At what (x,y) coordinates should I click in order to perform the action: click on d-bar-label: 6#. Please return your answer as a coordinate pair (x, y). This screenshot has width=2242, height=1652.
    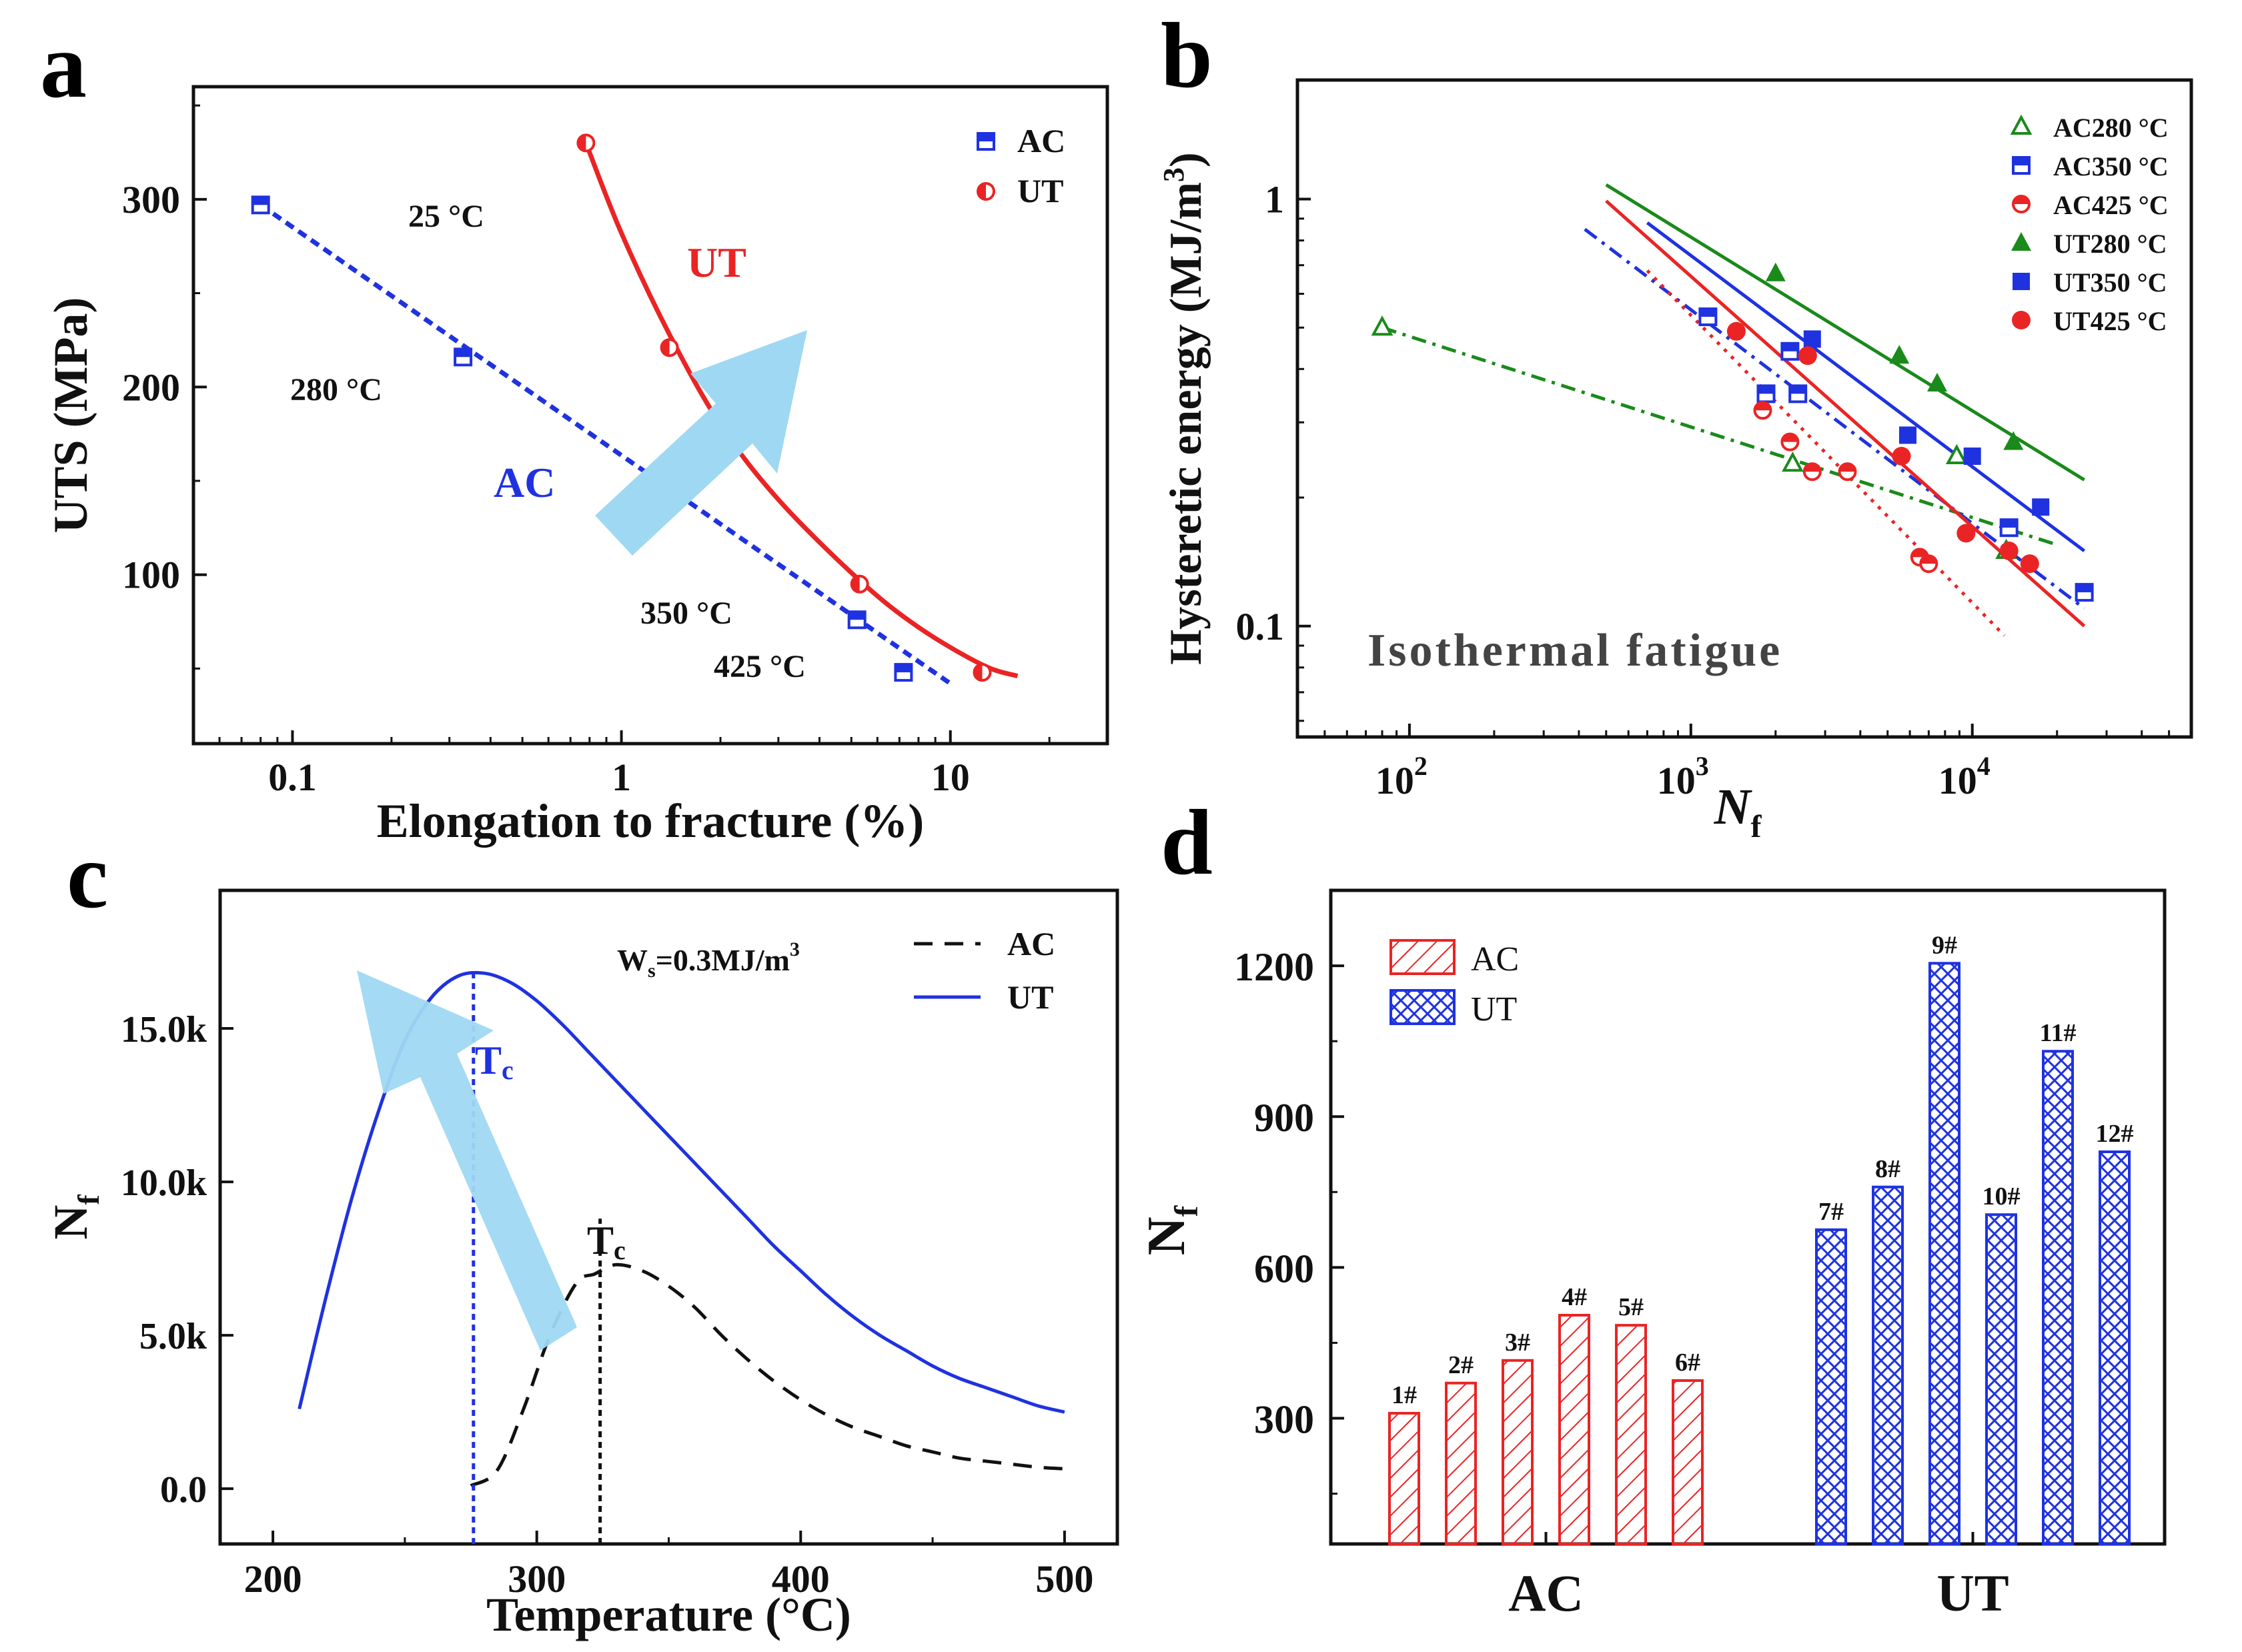
    Looking at the image, I should click on (1687, 1363).